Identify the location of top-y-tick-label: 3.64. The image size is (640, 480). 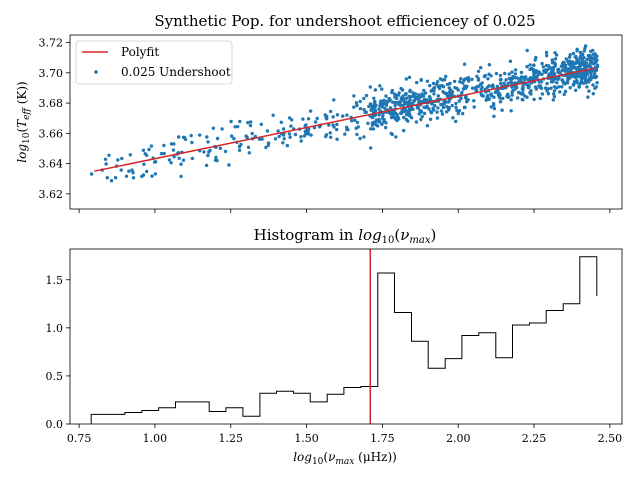
(51, 164).